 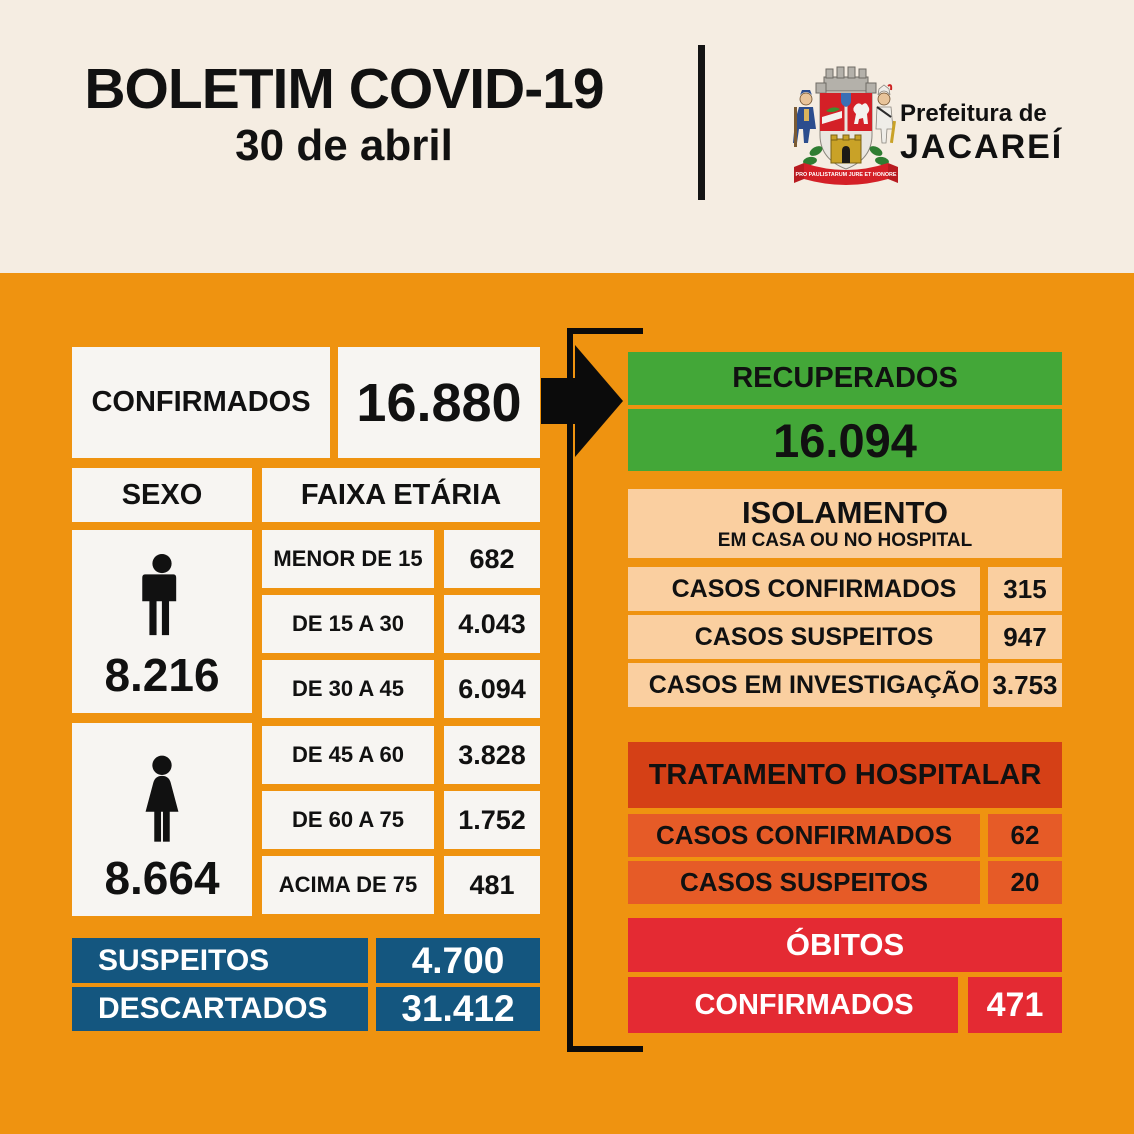 What do you see at coordinates (845, 512) in the screenshot?
I see `isolation-title: ISOLAMENTO` at bounding box center [845, 512].